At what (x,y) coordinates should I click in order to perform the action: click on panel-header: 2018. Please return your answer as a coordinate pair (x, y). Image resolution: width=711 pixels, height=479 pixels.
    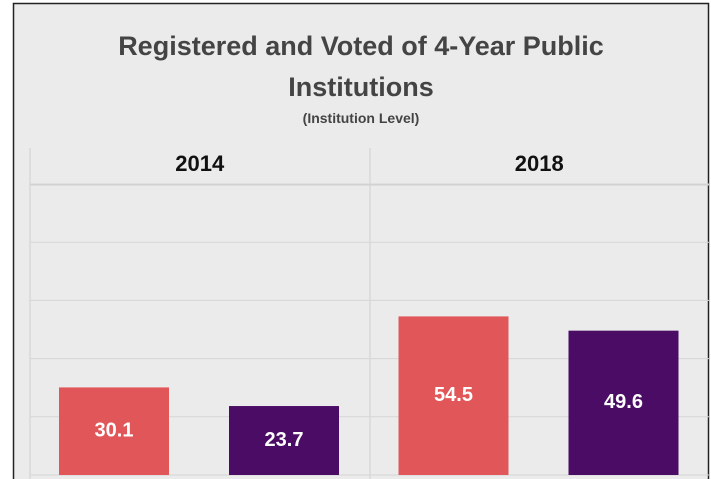
    Looking at the image, I should click on (539, 163).